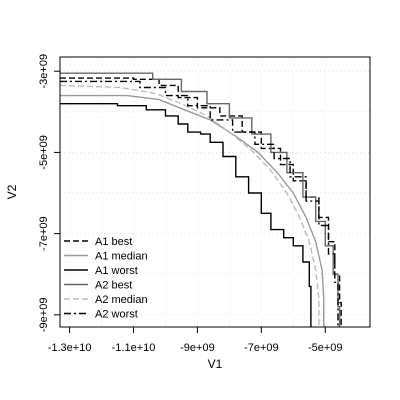 The width and height of the screenshot is (400, 400). Describe the element at coordinates (325, 348) in the screenshot. I see `x-tick-label: -5e+09` at that location.